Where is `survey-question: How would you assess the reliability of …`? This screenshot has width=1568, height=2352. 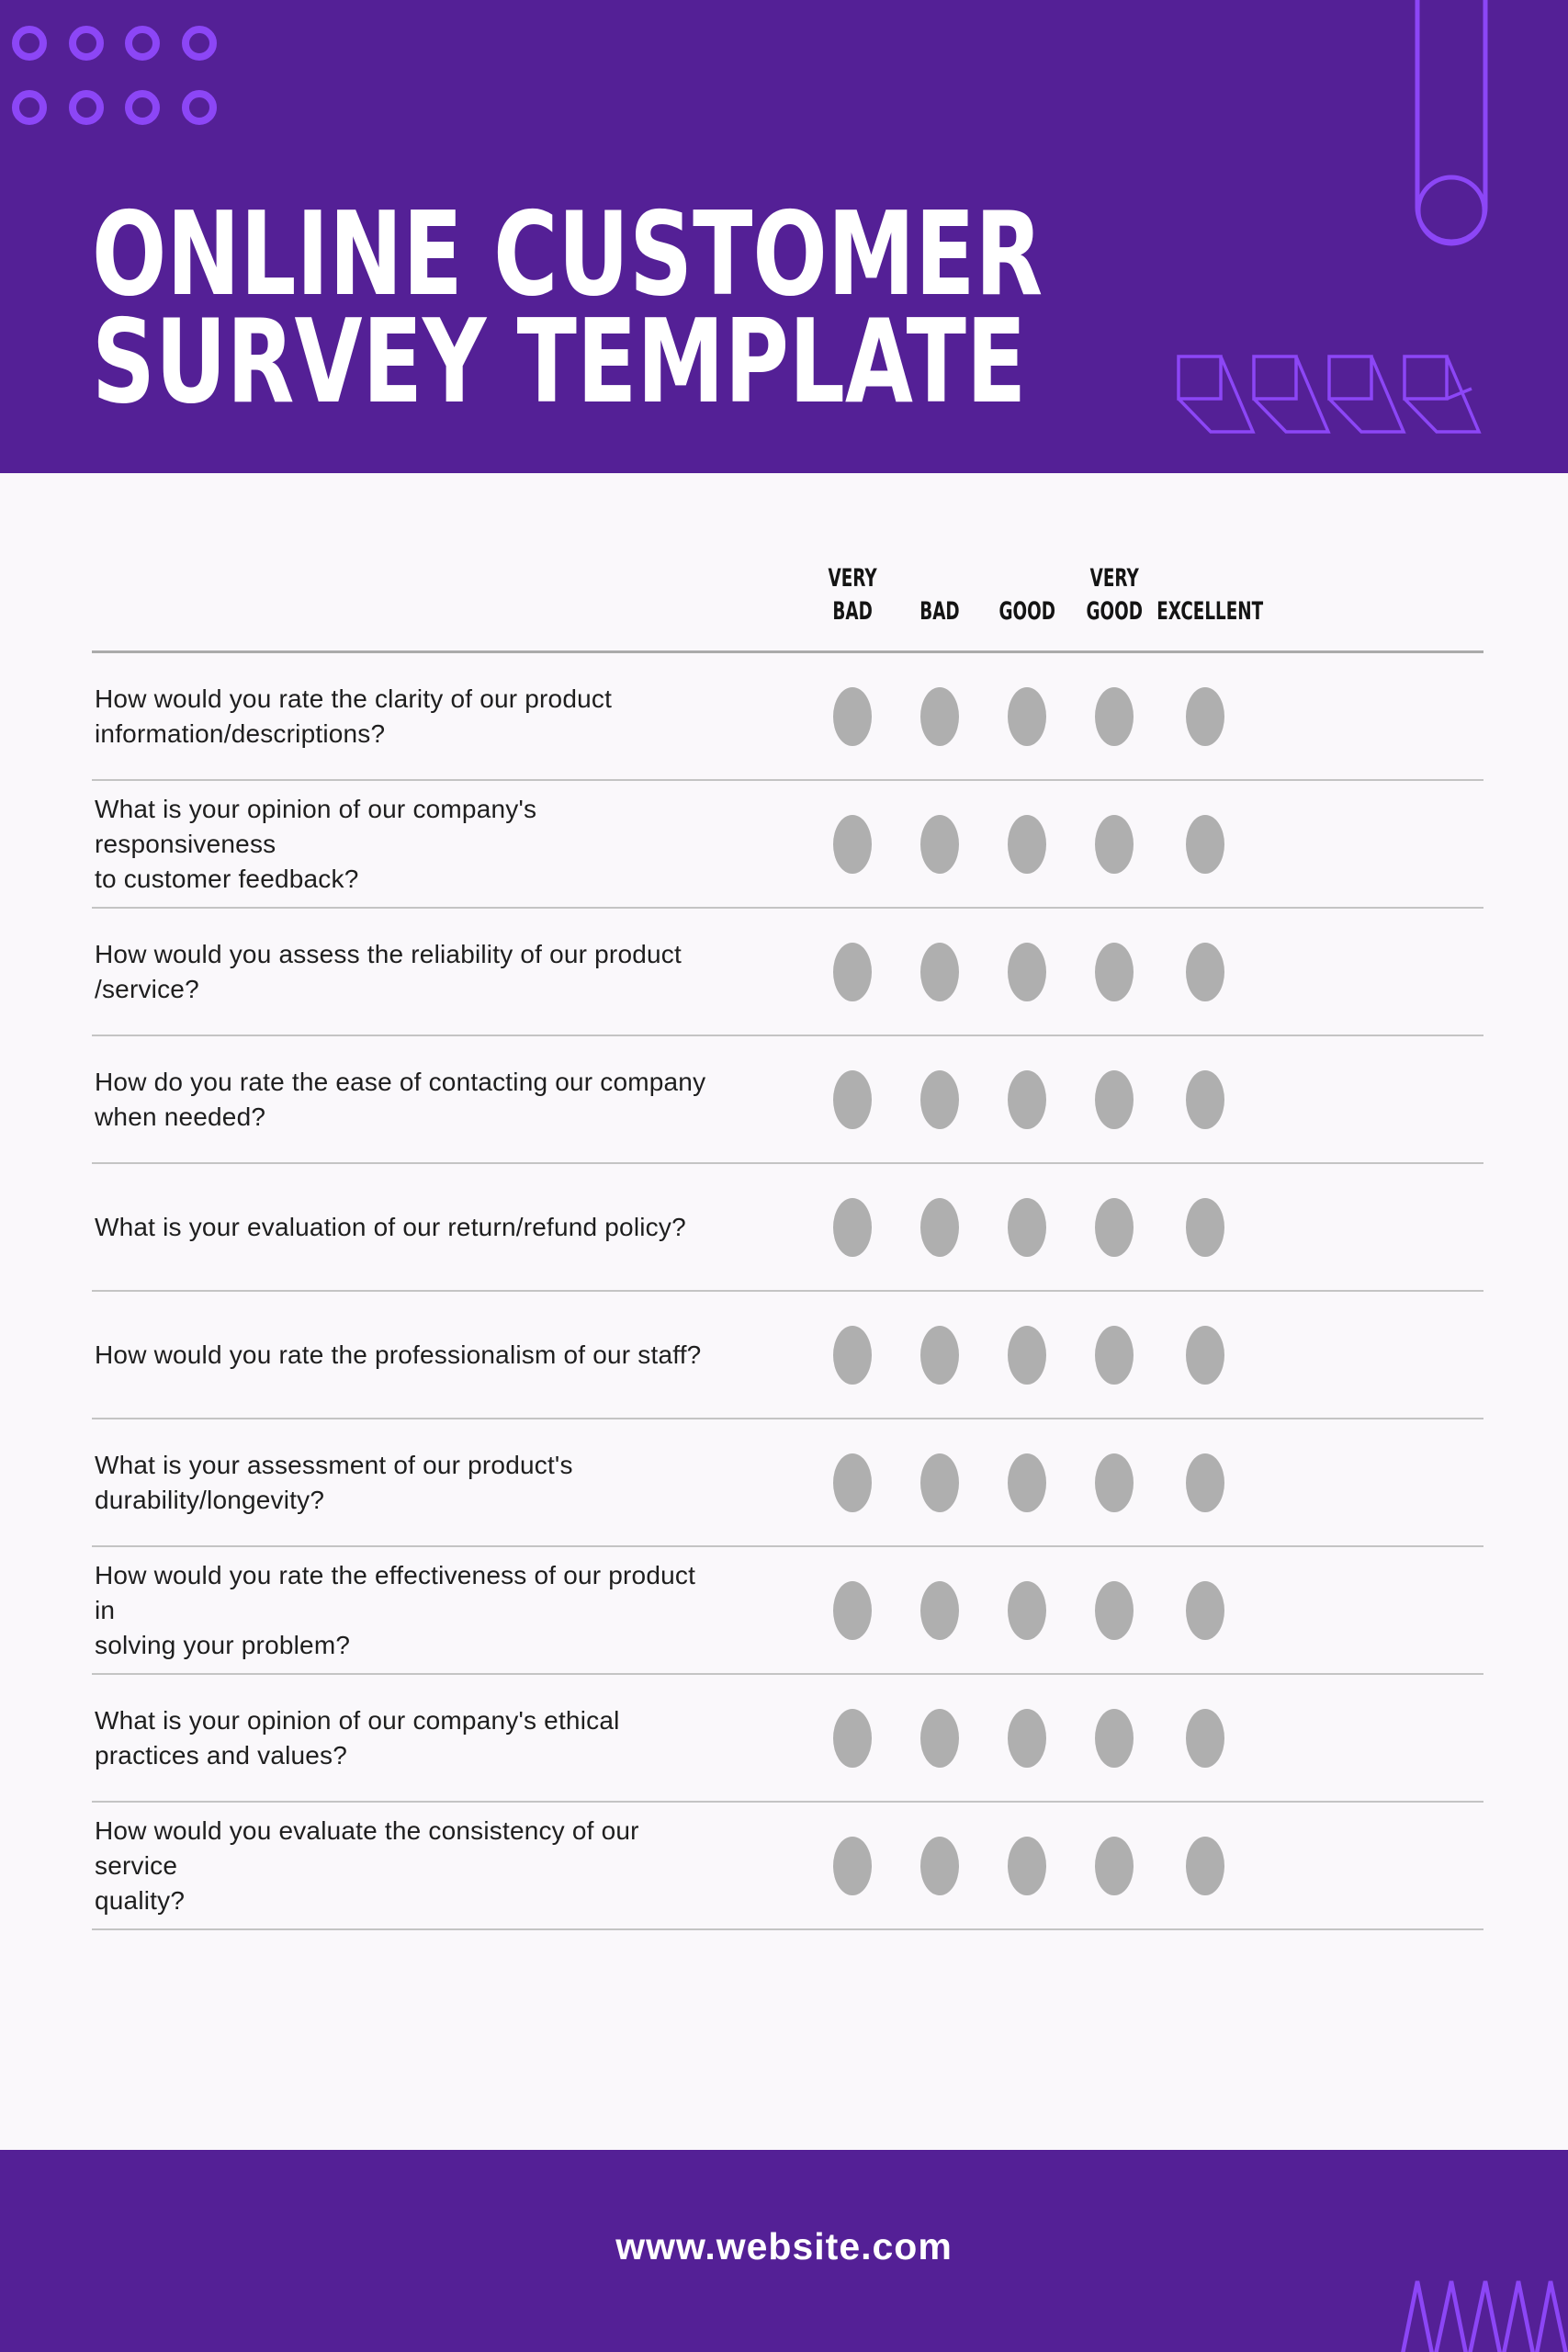 survey-question: How would you assess the reliability of … is located at coordinates (389, 971).